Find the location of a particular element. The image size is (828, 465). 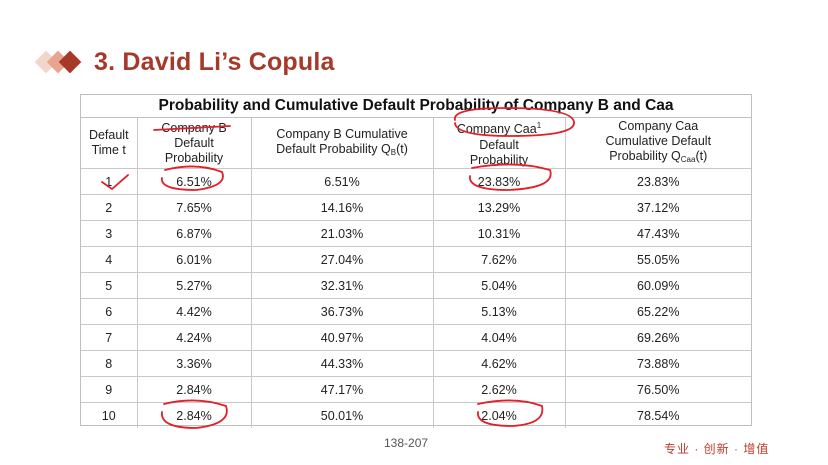

cell-time: 10 is located at coordinates (109, 415).